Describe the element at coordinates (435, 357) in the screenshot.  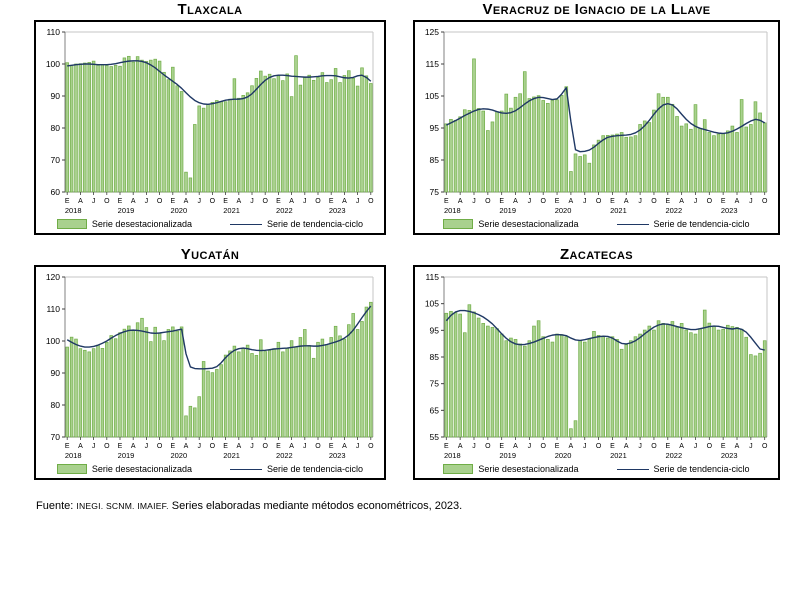
I see `svg-text: 85` at that location.